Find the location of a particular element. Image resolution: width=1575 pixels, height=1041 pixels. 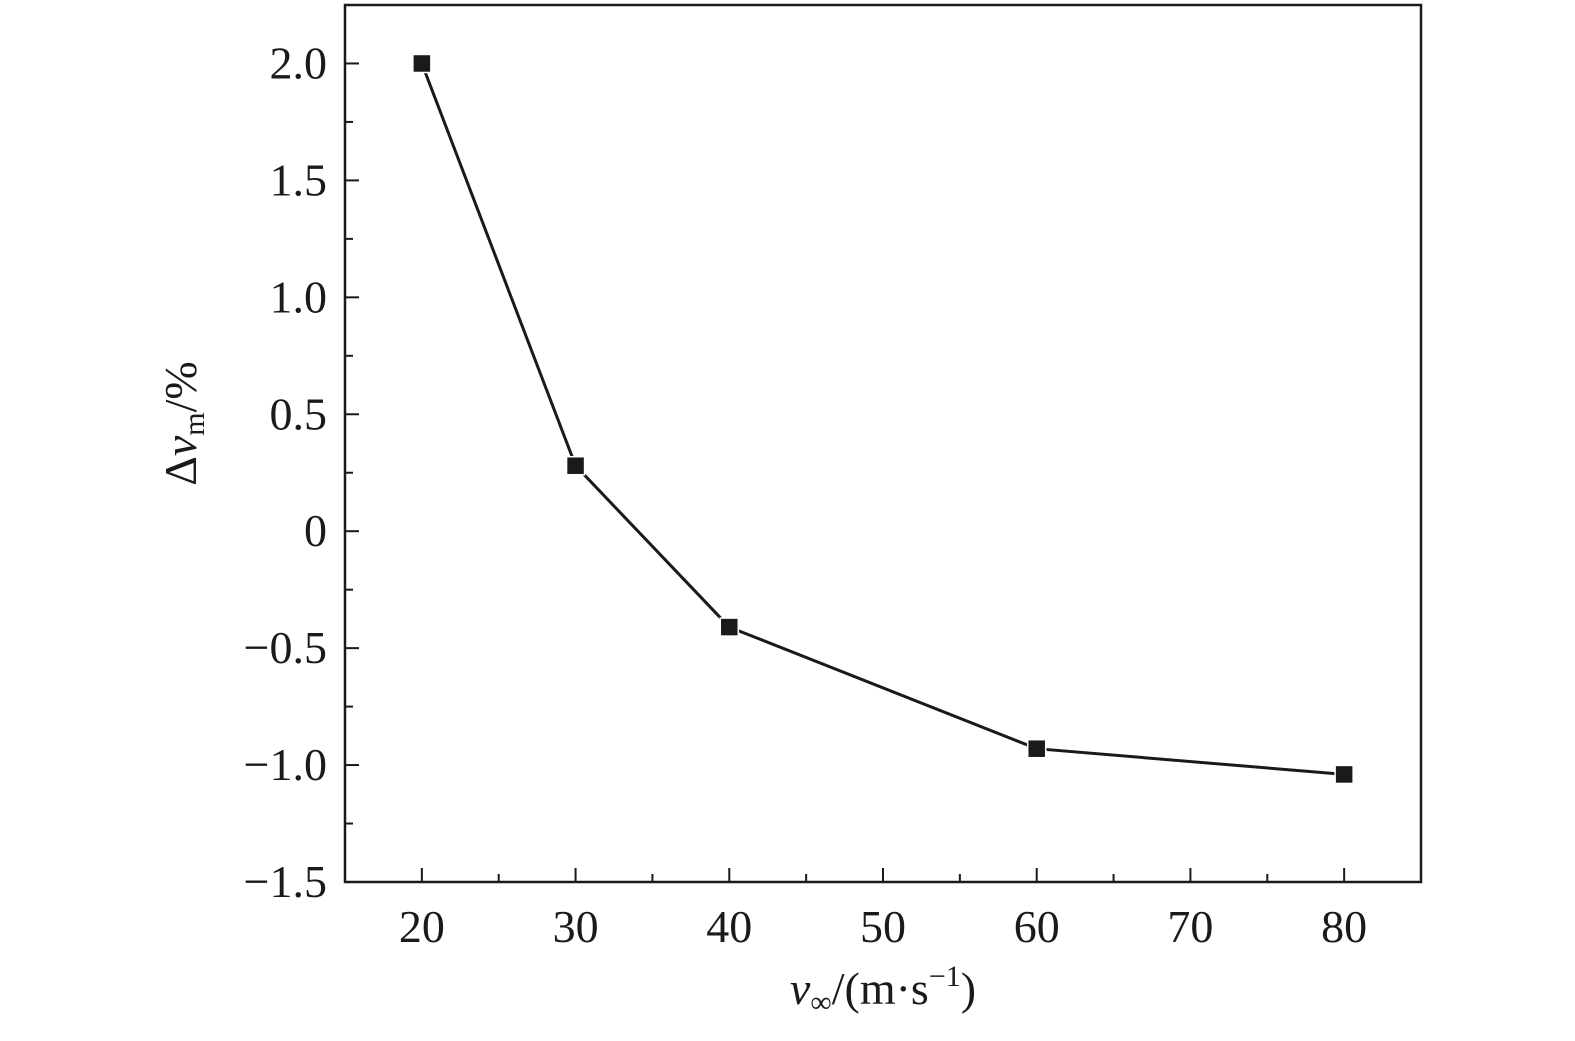

y-axis-title-sub: m is located at coordinates (194, 423).